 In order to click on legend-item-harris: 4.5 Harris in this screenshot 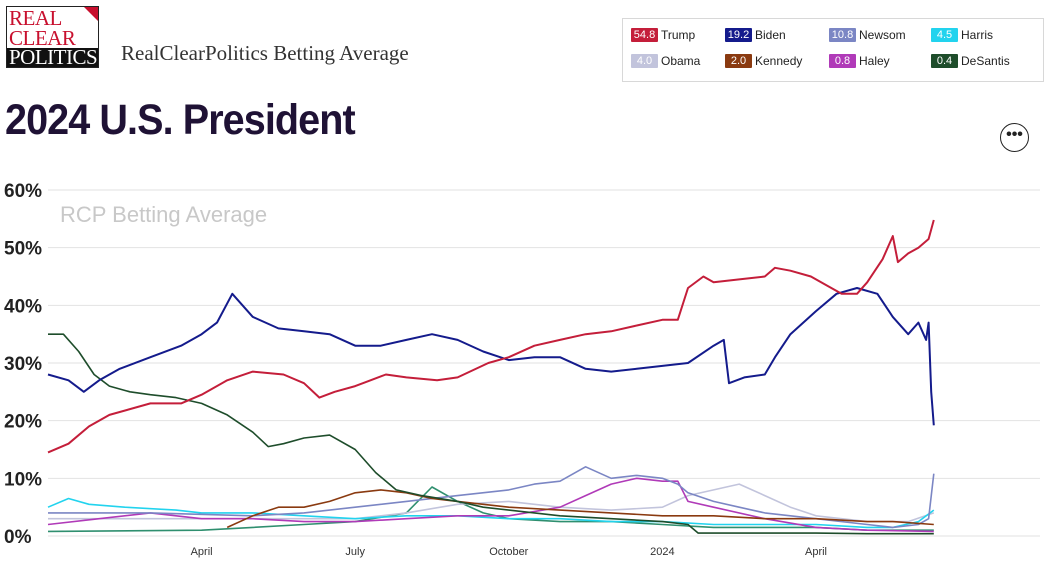, I will do `click(962, 35)`.